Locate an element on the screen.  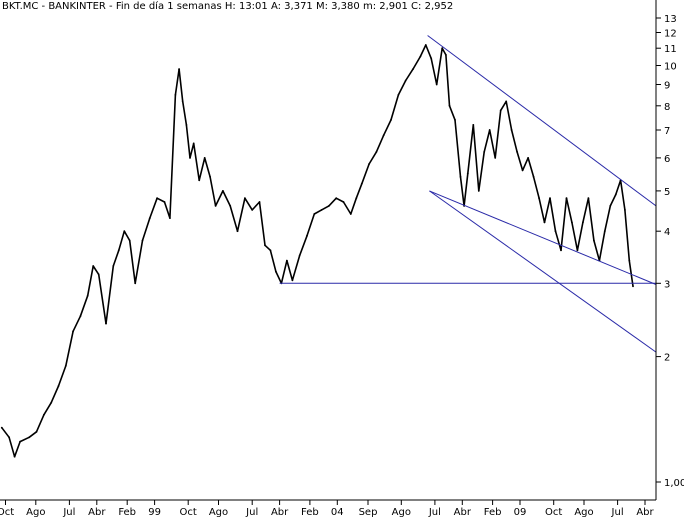
y-tick-label: 4 is located at coordinates (667, 232).